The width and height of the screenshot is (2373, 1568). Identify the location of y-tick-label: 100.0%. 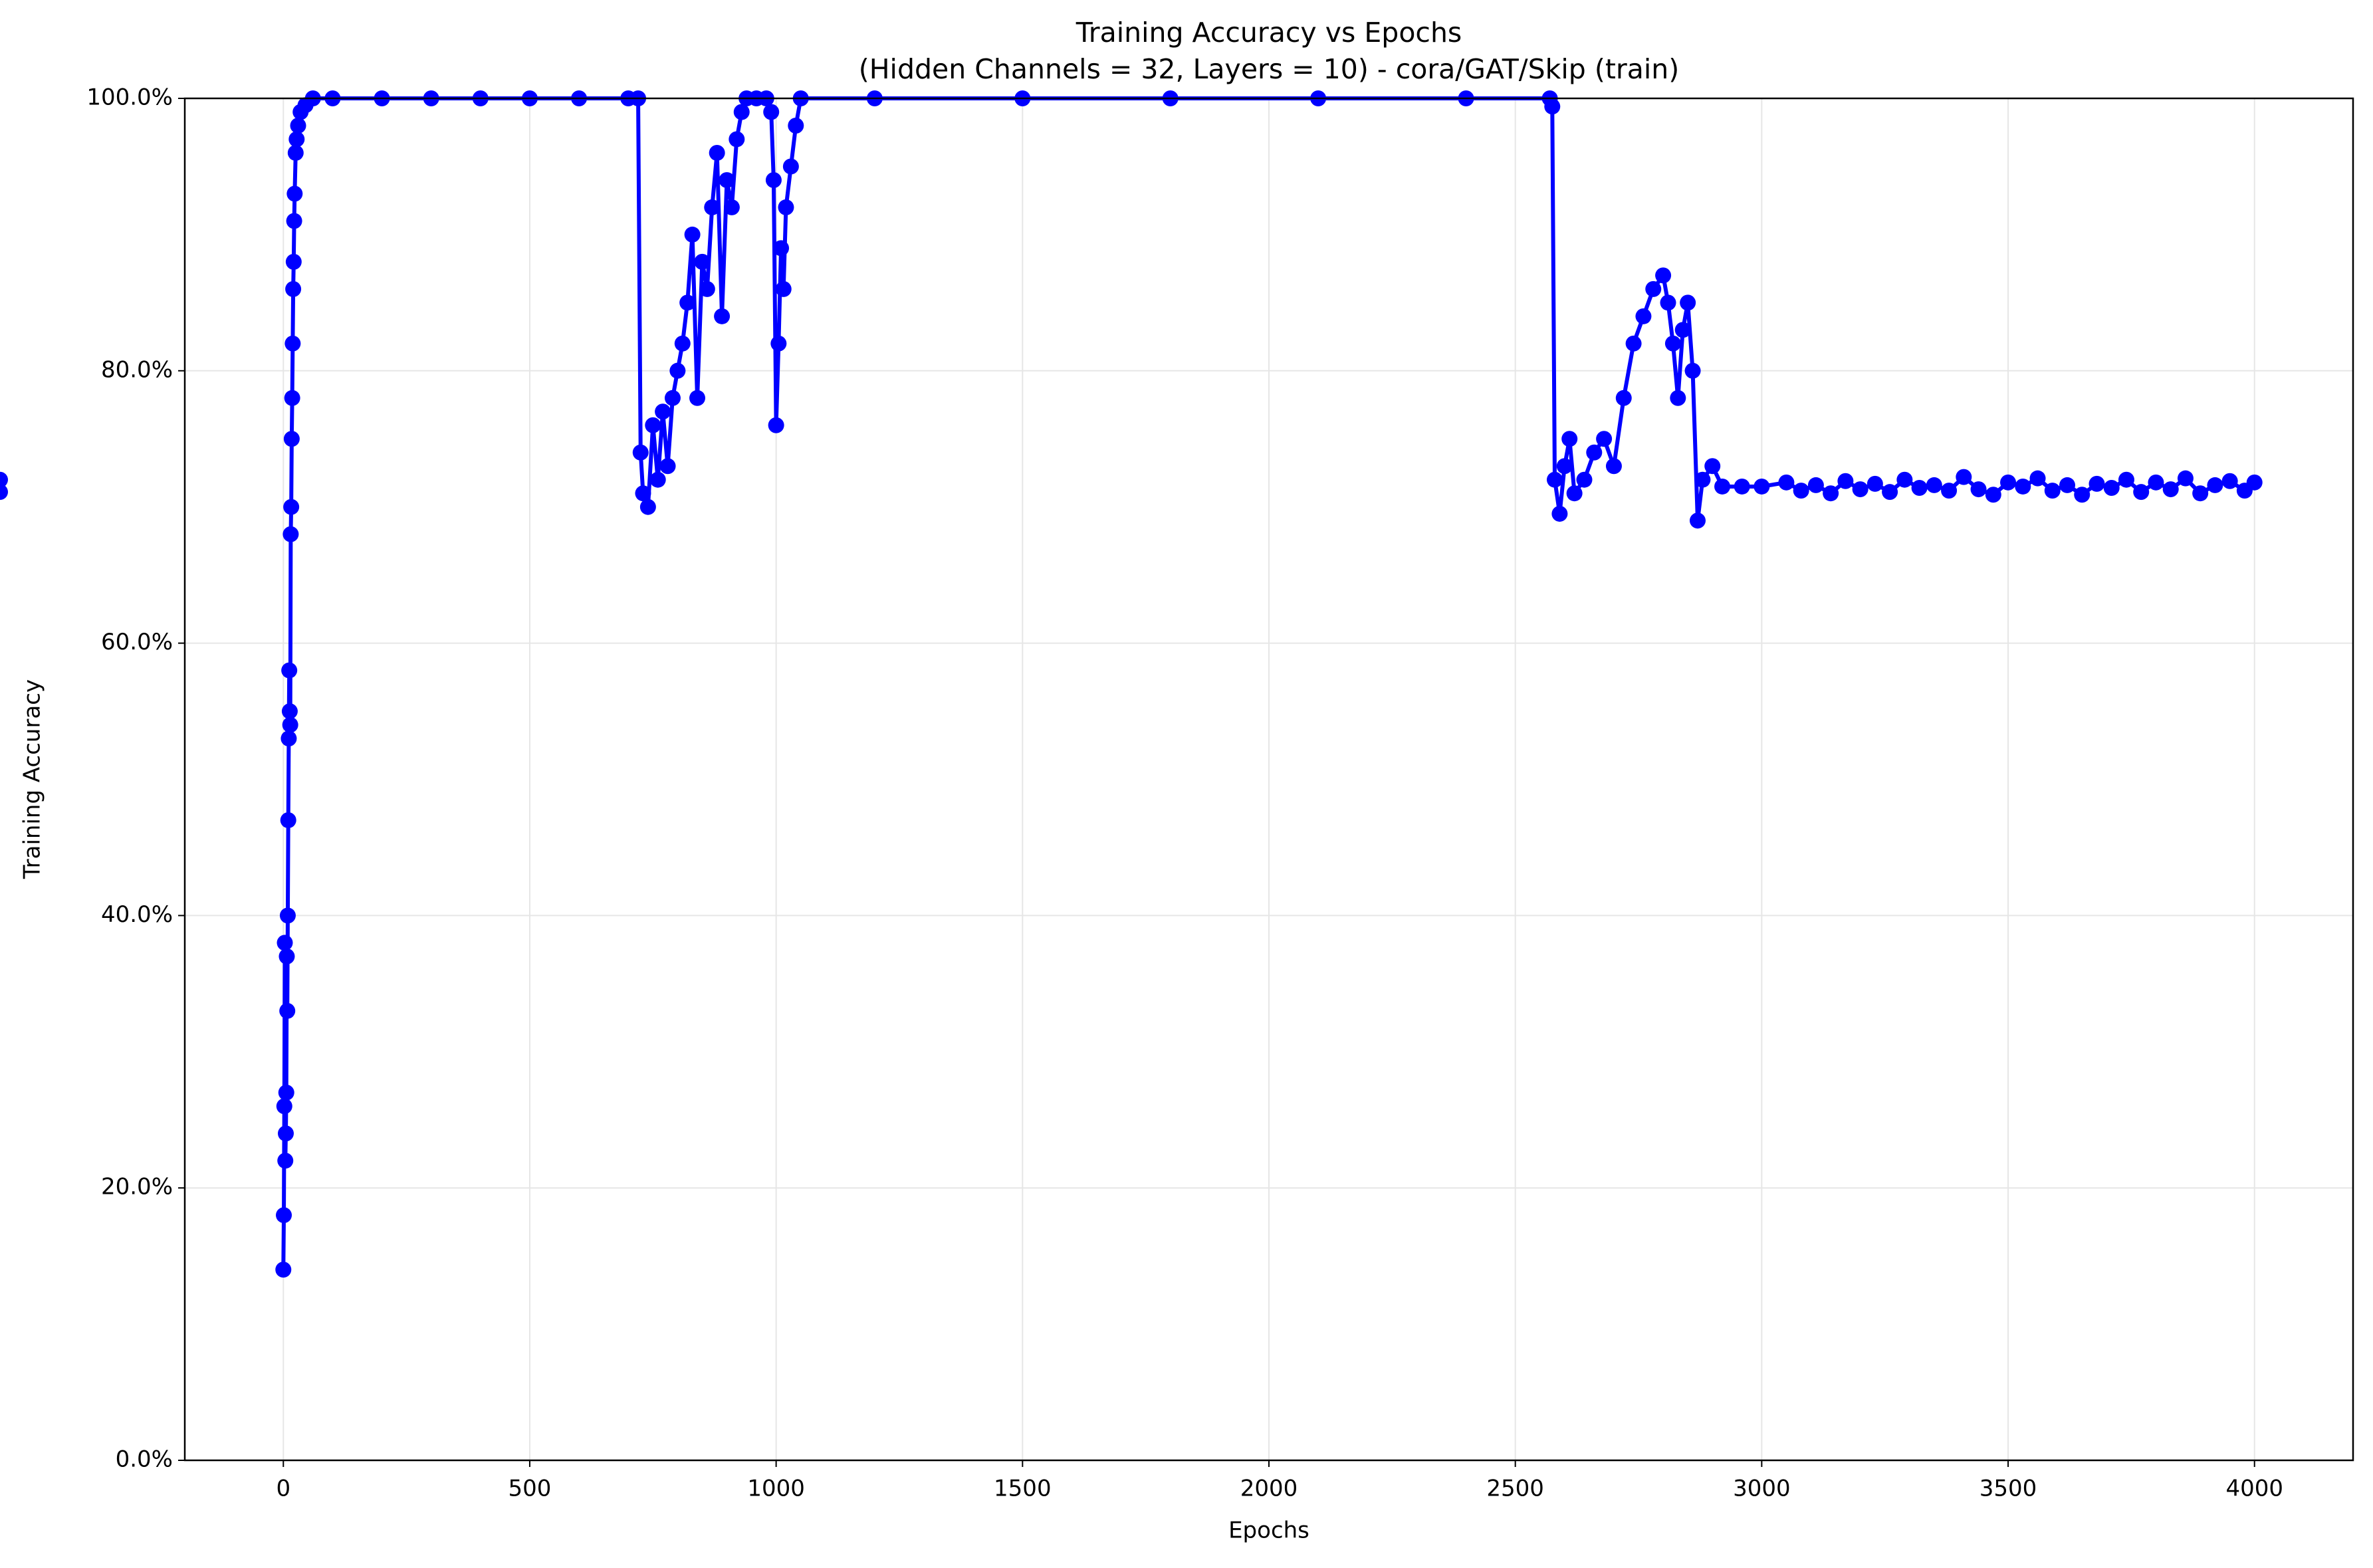
(129, 97).